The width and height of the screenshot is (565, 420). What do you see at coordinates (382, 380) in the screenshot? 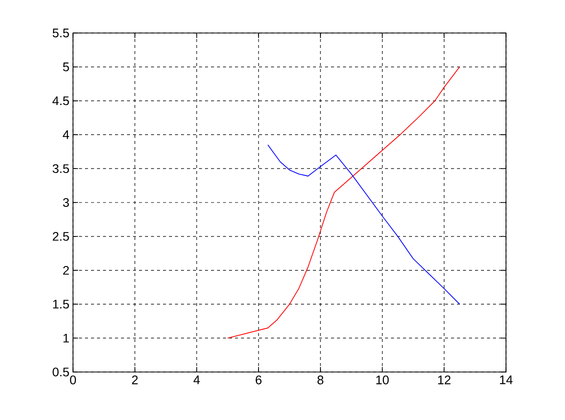
I see `x-tick-label: 10` at bounding box center [382, 380].